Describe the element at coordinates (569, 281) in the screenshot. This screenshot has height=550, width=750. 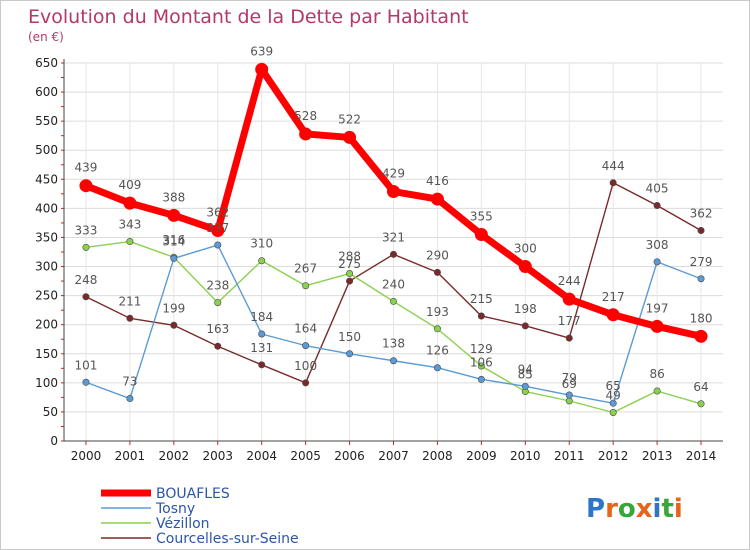
I see `data-label: 244` at that location.